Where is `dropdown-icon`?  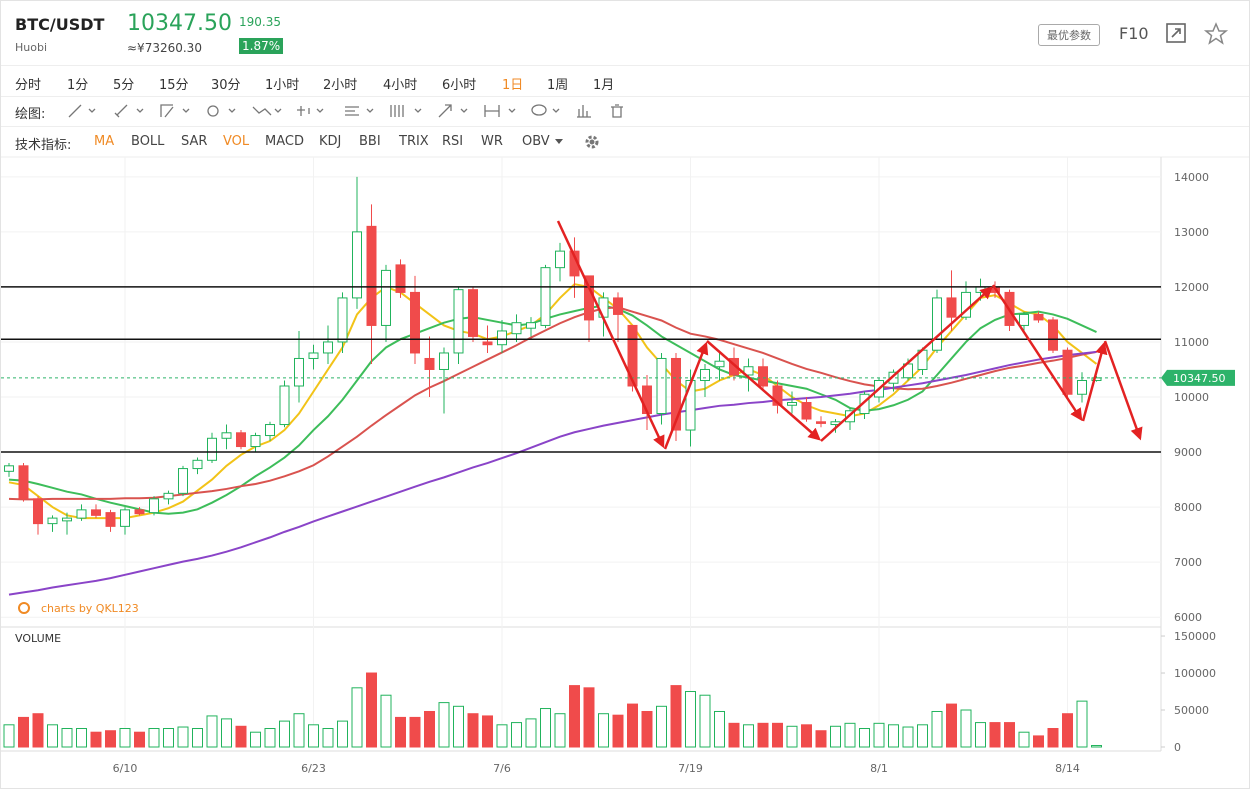
dropdown-icon is located at coordinates (560, 143).